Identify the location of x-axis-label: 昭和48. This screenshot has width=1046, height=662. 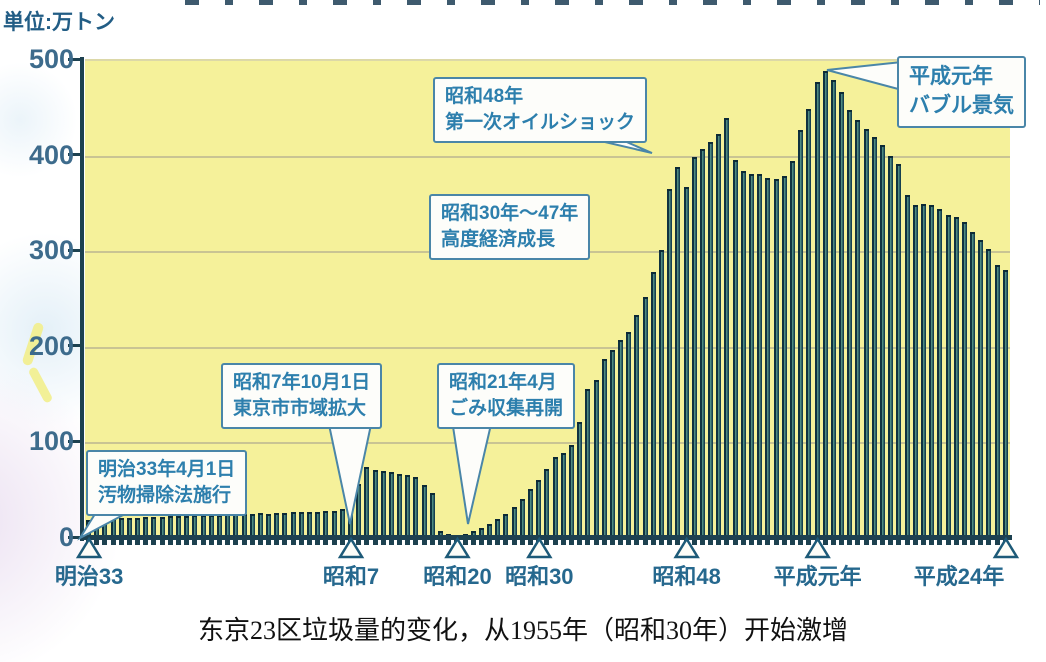
(686, 576).